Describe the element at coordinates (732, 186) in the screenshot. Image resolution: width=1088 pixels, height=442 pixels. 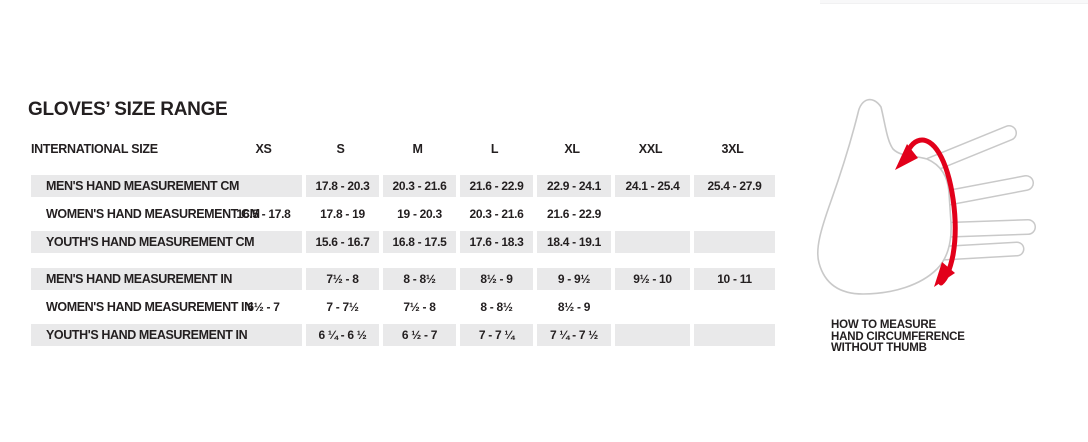
I see `size-cell: 25.4 - 27.9` at that location.